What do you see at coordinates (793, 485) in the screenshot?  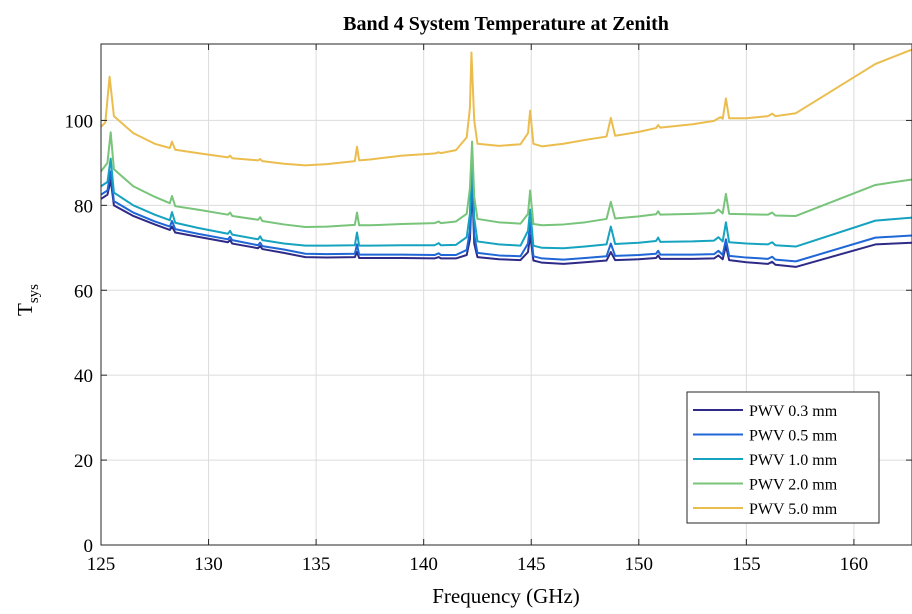 I see `legend-label-pwv-2-0-mm: PWV 2.0 mm` at bounding box center [793, 485].